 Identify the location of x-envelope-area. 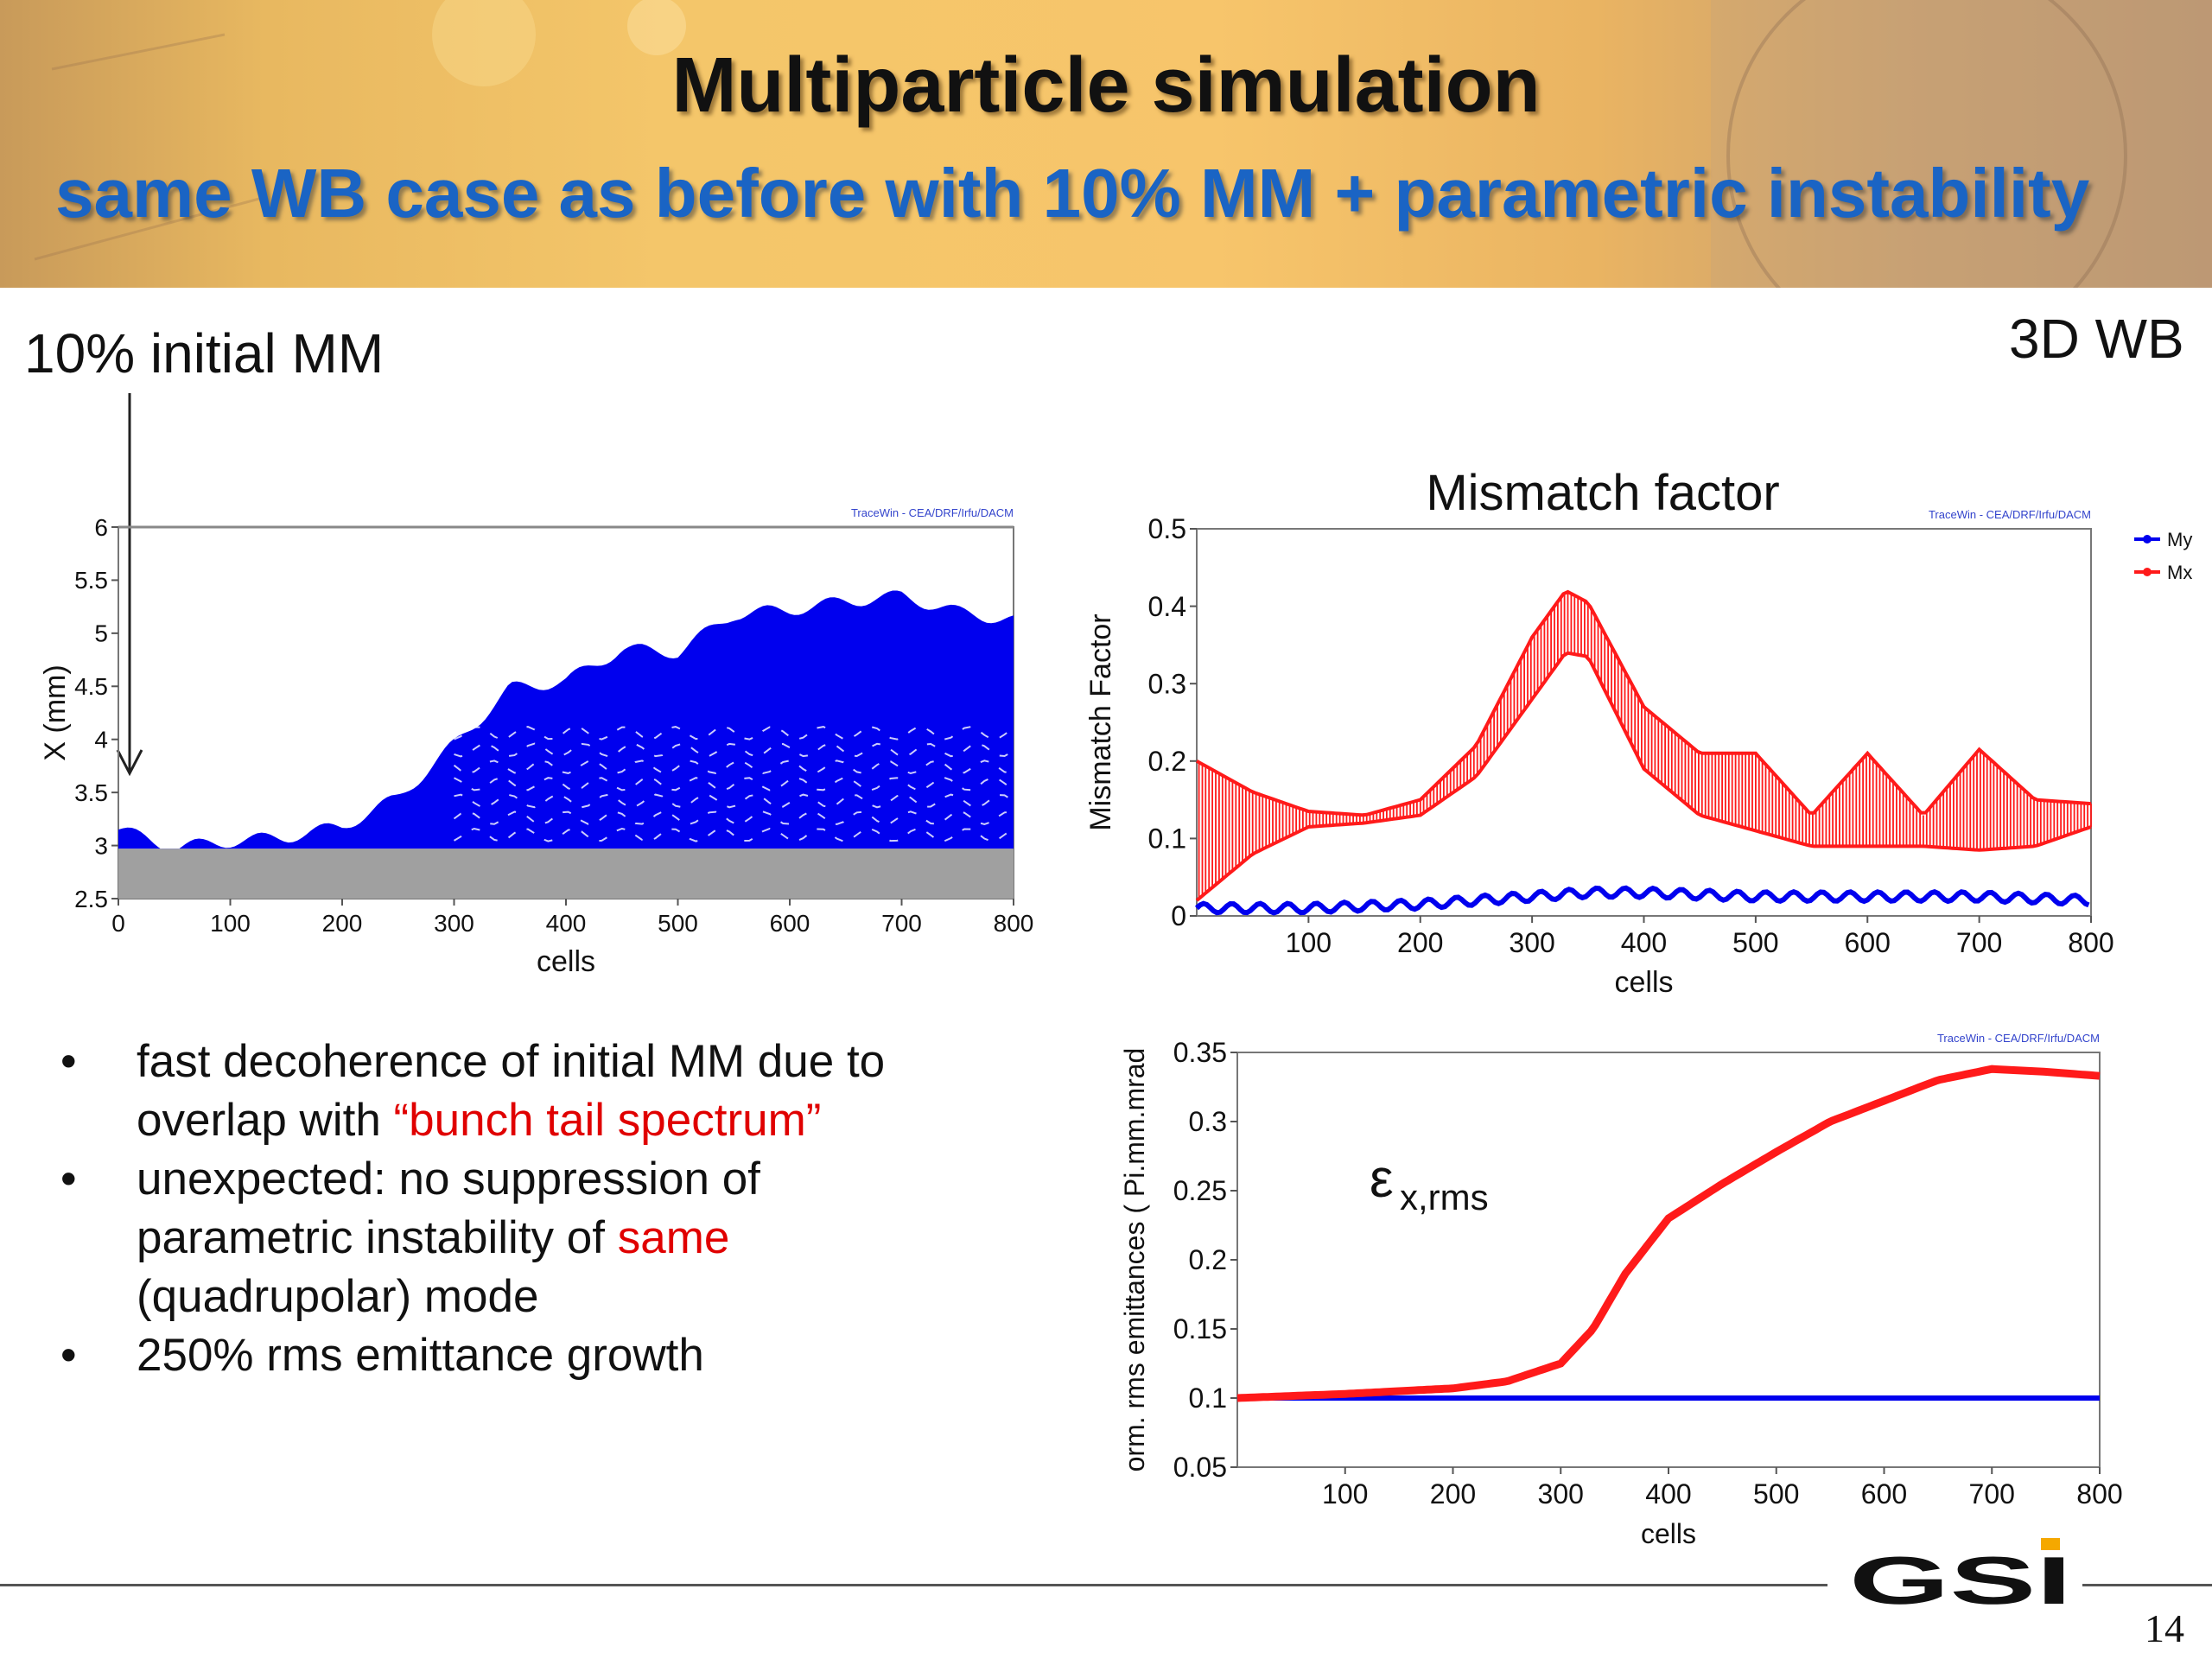
(566, 721).